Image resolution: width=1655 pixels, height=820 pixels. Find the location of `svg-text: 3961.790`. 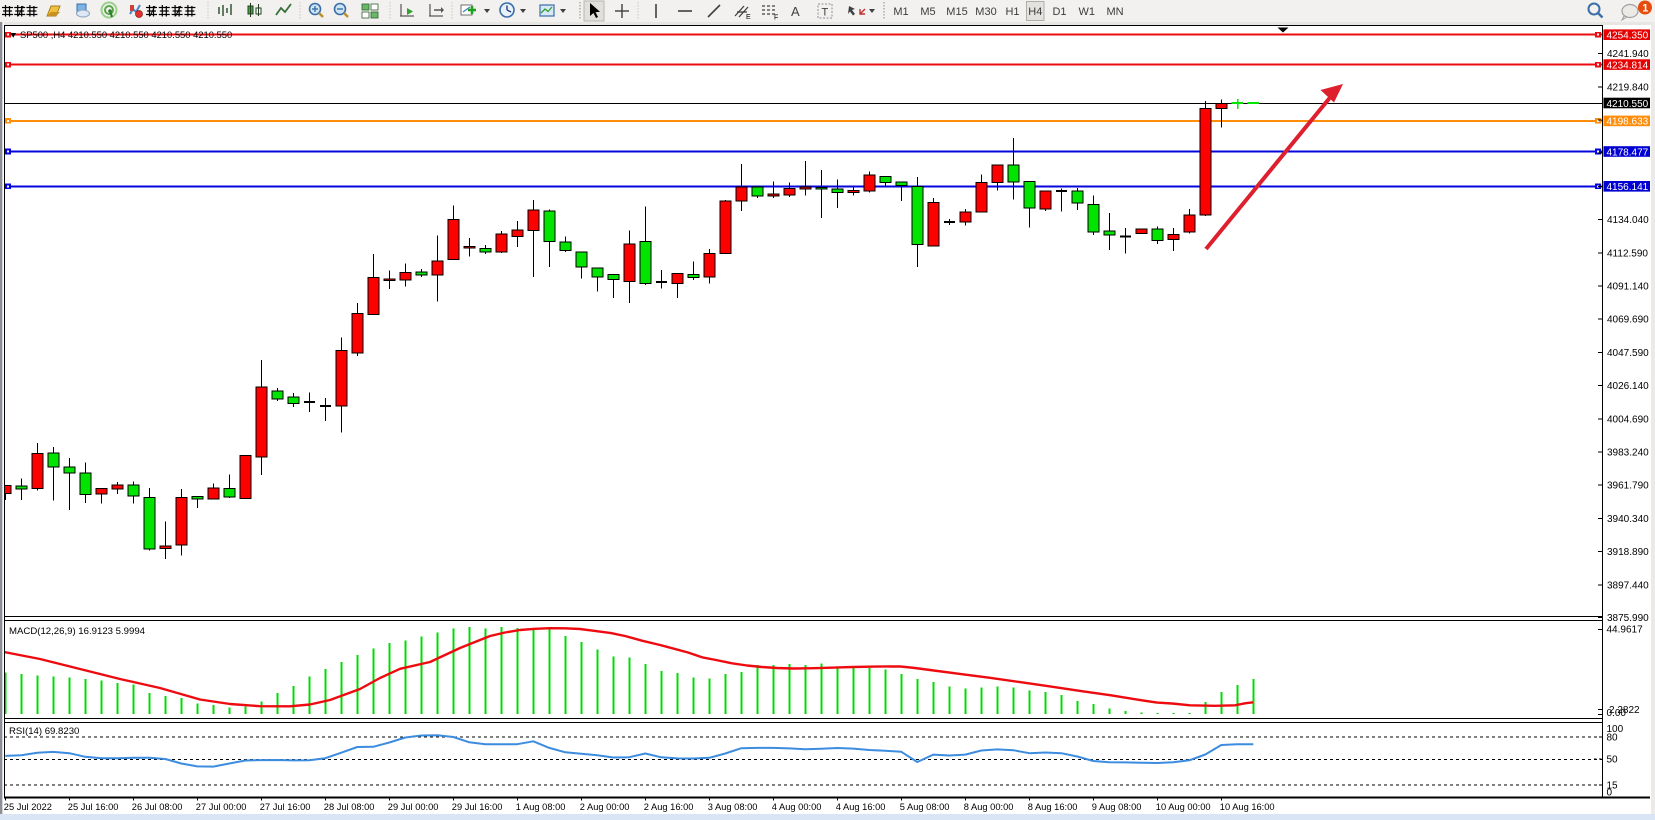

svg-text: 3961.790 is located at coordinates (1628, 486).